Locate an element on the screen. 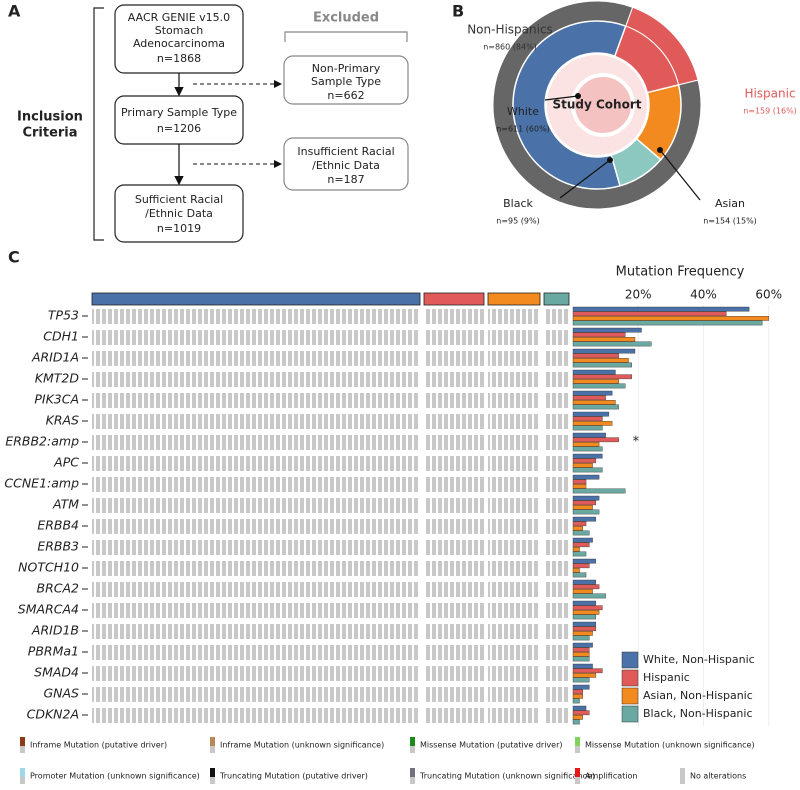  gene-label: CDH1 is located at coordinates (61, 336).